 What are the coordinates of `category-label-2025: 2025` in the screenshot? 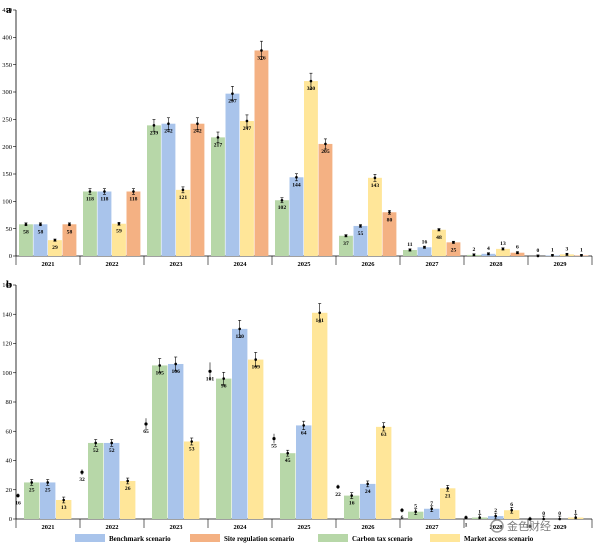 It's located at (305, 527).